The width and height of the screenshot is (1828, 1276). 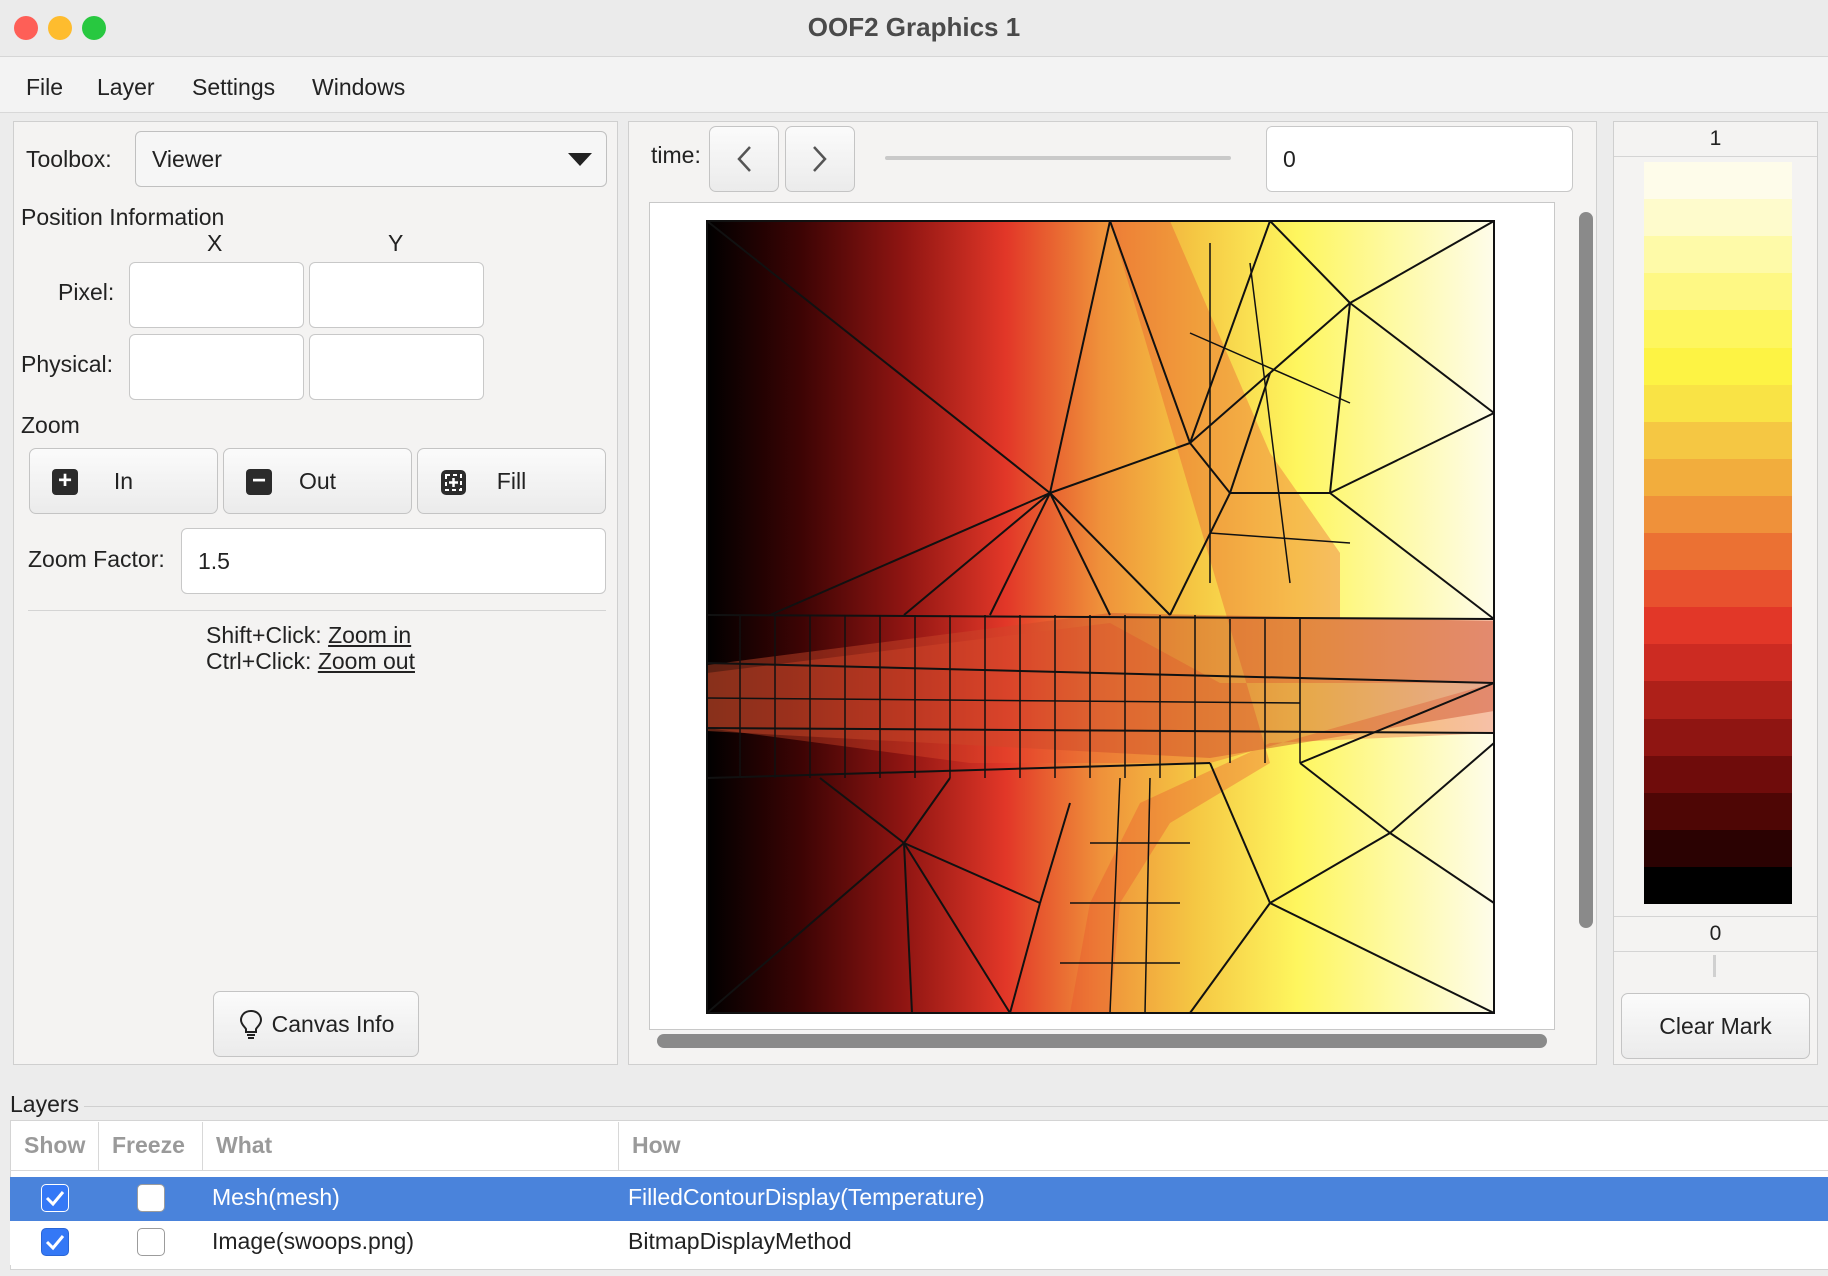 I want to click on colorbar-splitter, so click(x=1714, y=966).